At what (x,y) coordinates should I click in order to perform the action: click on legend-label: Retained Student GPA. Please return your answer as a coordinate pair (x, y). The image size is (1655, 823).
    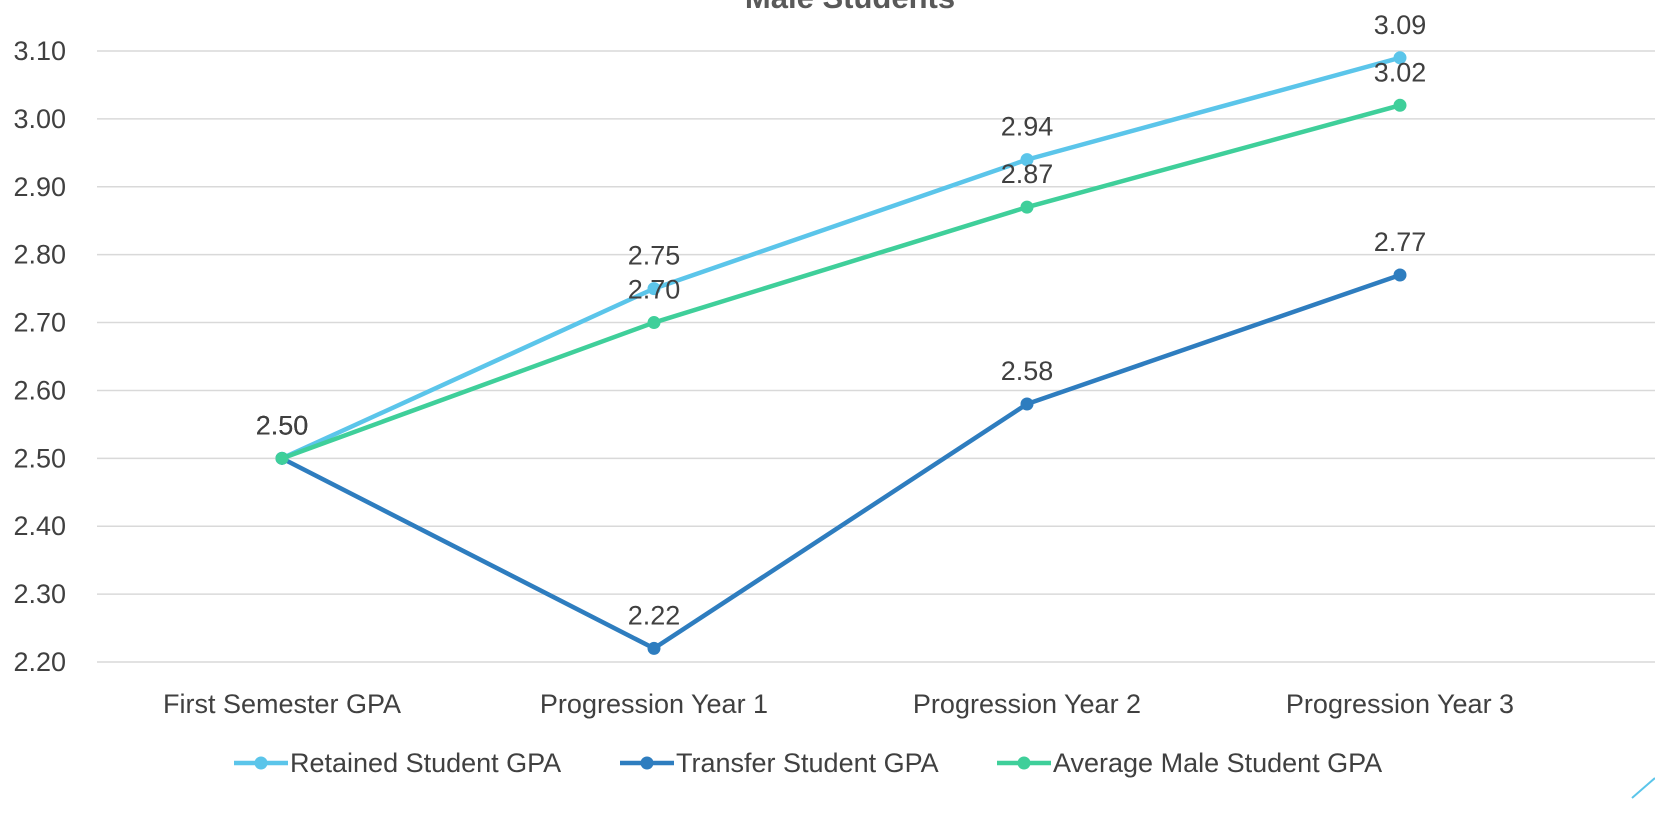
    Looking at the image, I should click on (425, 763).